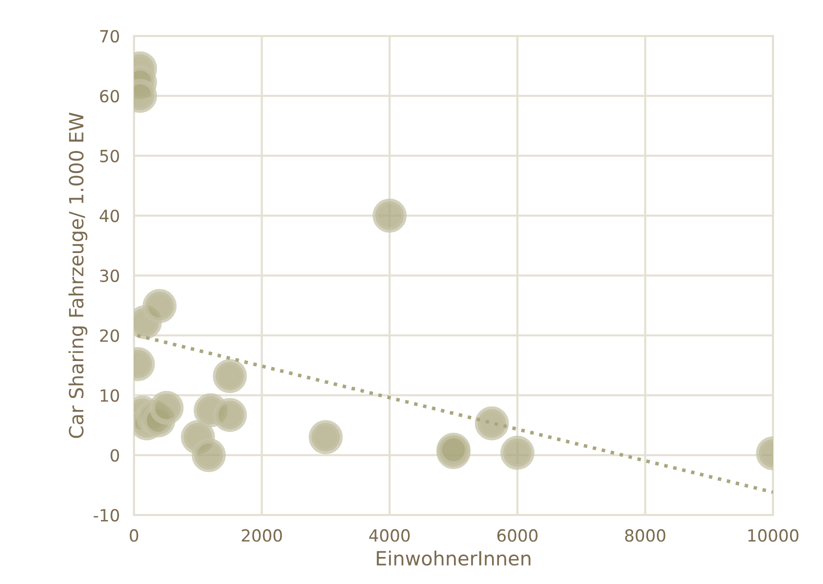 The image size is (823, 584). What do you see at coordinates (134, 535) in the screenshot?
I see `x-tick-label: 0` at bounding box center [134, 535].